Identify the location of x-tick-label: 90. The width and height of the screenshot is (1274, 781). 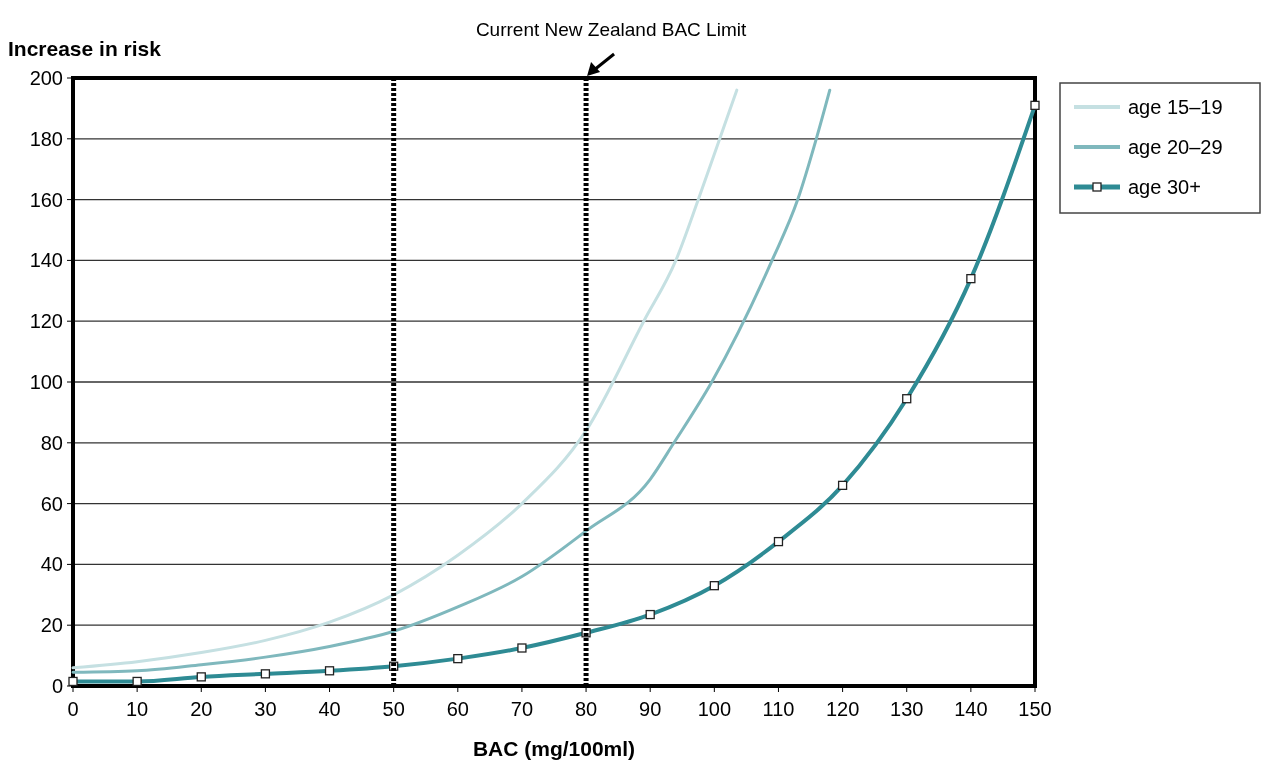
(650, 709).